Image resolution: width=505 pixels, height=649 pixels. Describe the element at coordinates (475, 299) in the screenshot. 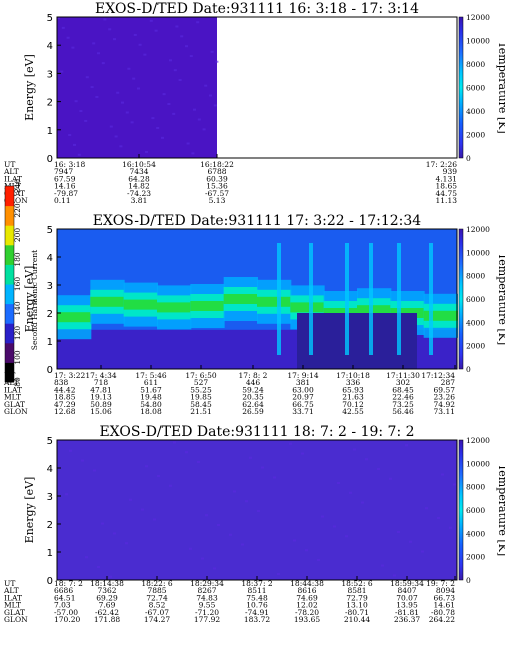

I see `colorbar-tick-label: 6000` at that location.